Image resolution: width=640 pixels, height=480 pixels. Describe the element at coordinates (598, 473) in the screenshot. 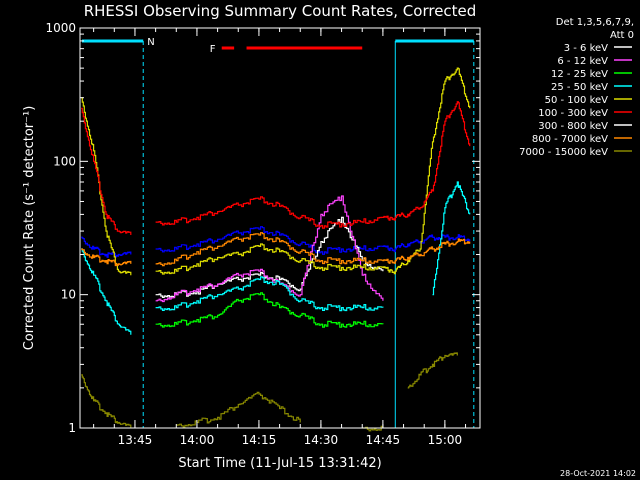

I see `timestamp: 28-Oct-2021 14:02` at that location.